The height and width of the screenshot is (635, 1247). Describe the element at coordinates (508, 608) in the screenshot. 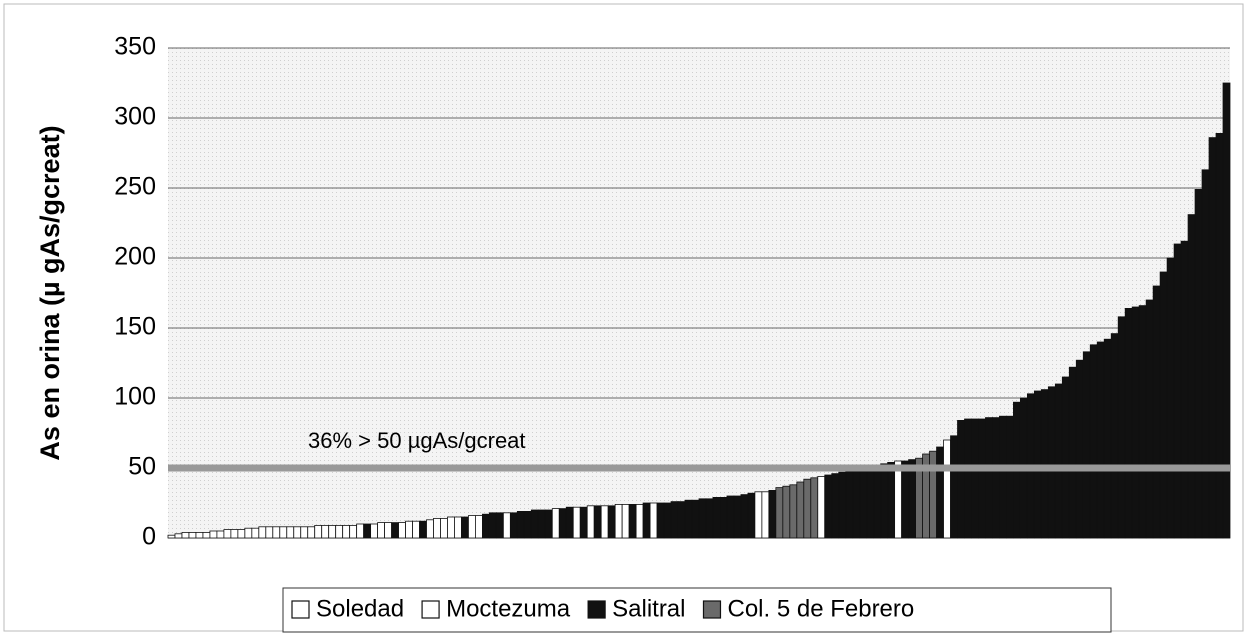

I see `legend-label: Moctezuma` at that location.